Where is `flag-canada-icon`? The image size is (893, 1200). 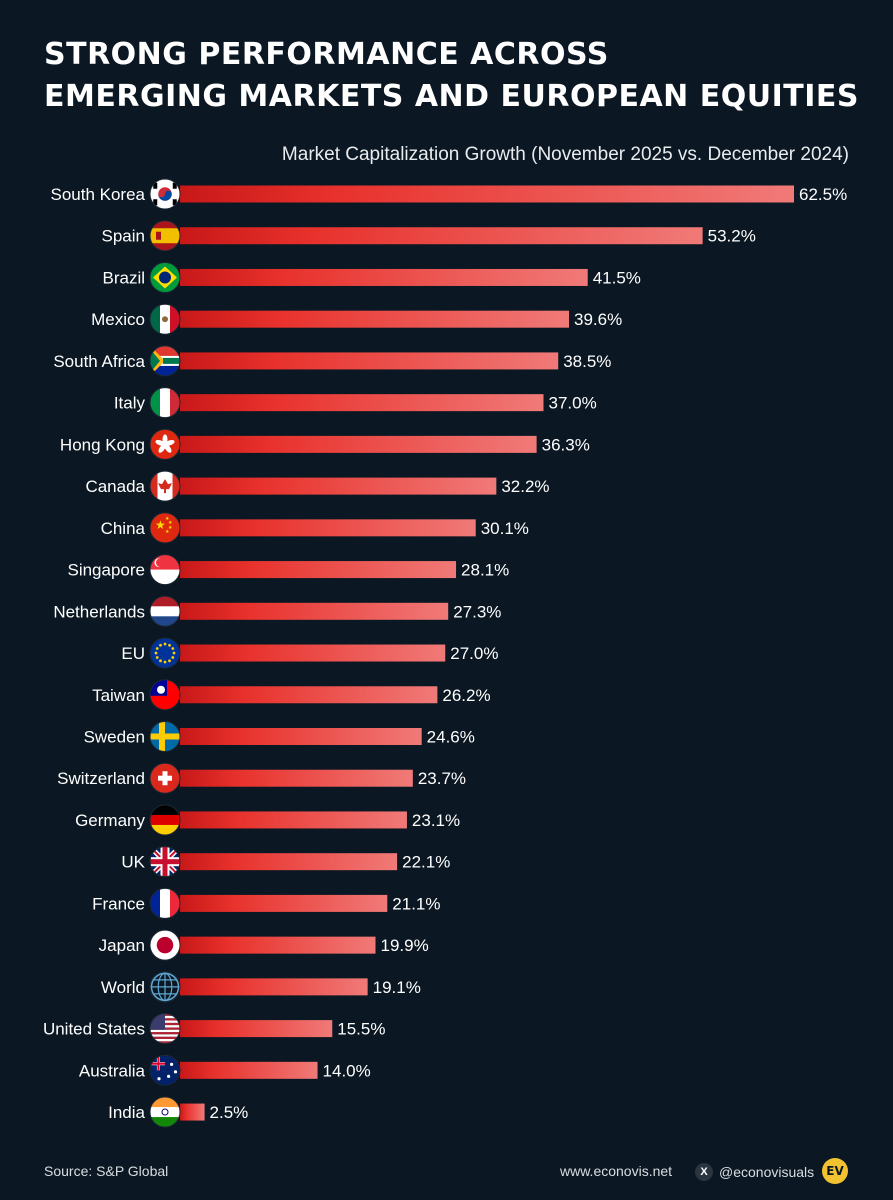 flag-canada-icon is located at coordinates (165, 486).